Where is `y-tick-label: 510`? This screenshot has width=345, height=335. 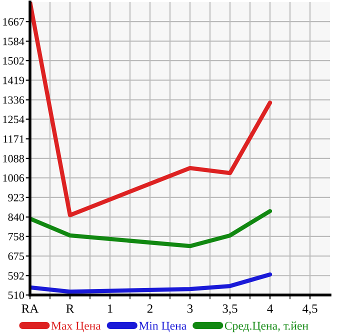 y-tick-label: 510 is located at coordinates (16, 295).